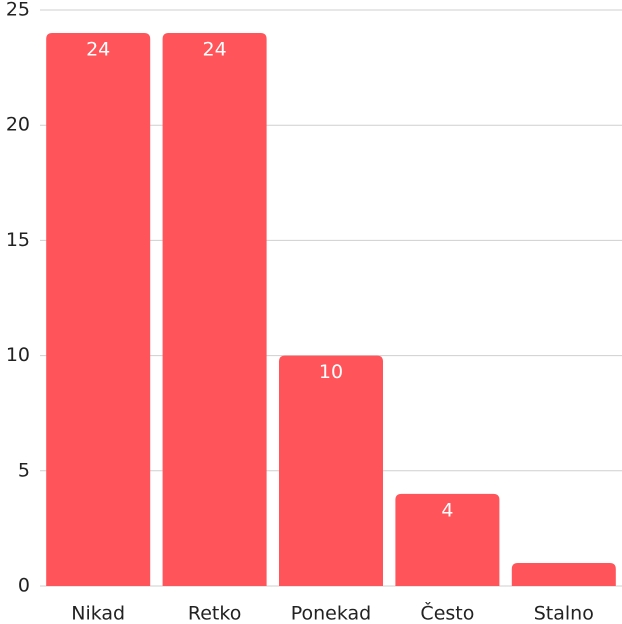  I want to click on y-tick-label: 15, so click(18, 240).